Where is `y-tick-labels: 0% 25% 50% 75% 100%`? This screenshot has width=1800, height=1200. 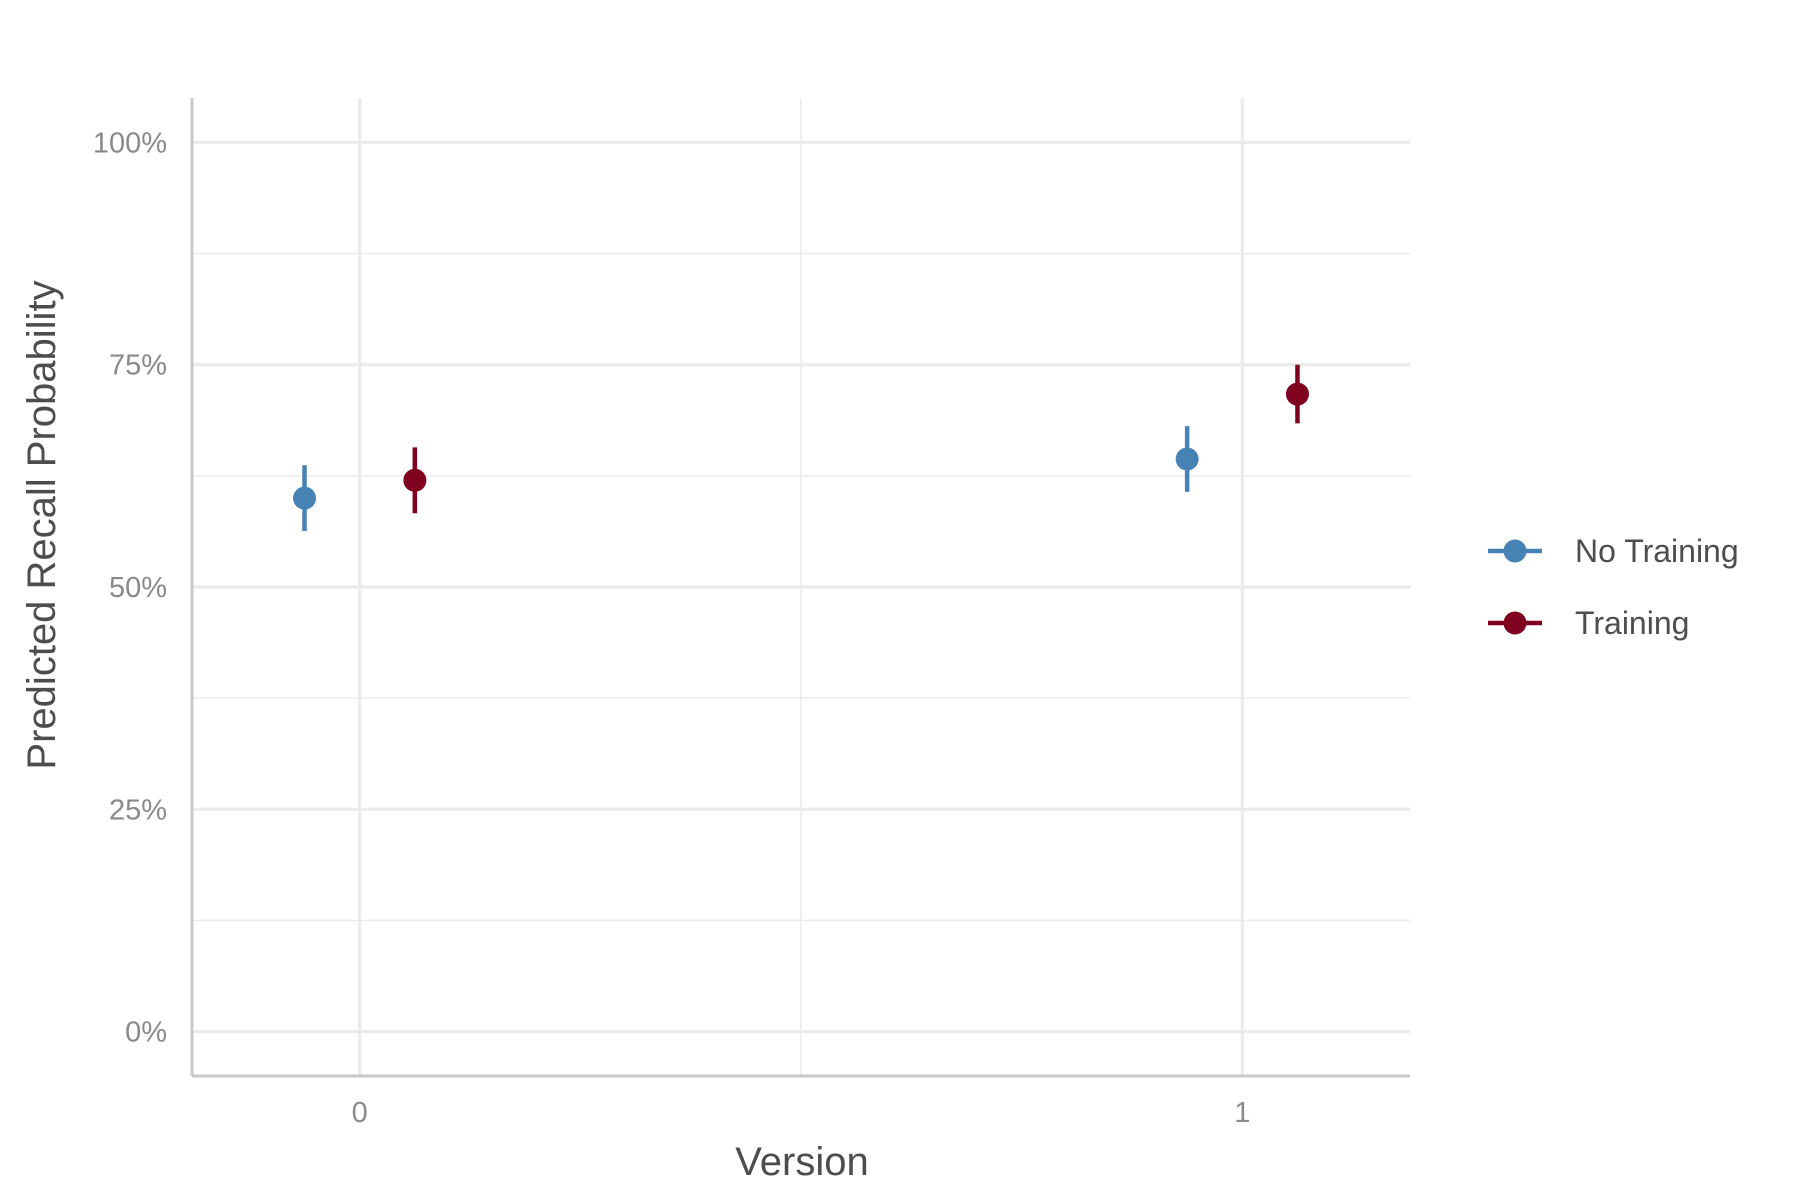 y-tick-labels: 0% 25% 50% 75% 100% is located at coordinates (130, 587).